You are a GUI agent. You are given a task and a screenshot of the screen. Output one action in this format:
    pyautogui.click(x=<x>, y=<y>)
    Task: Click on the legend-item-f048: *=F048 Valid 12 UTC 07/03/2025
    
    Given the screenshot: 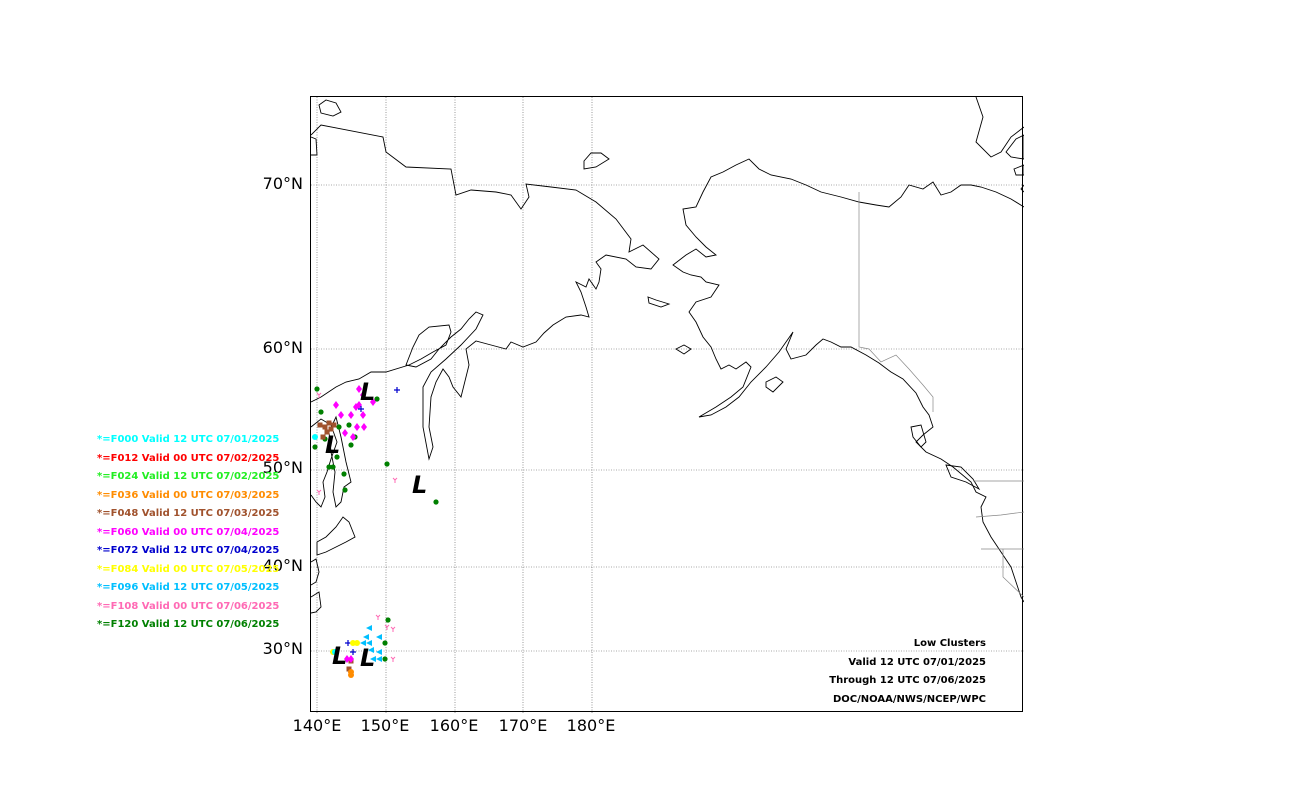 What is the action you would take?
    pyautogui.click(x=188, y=513)
    